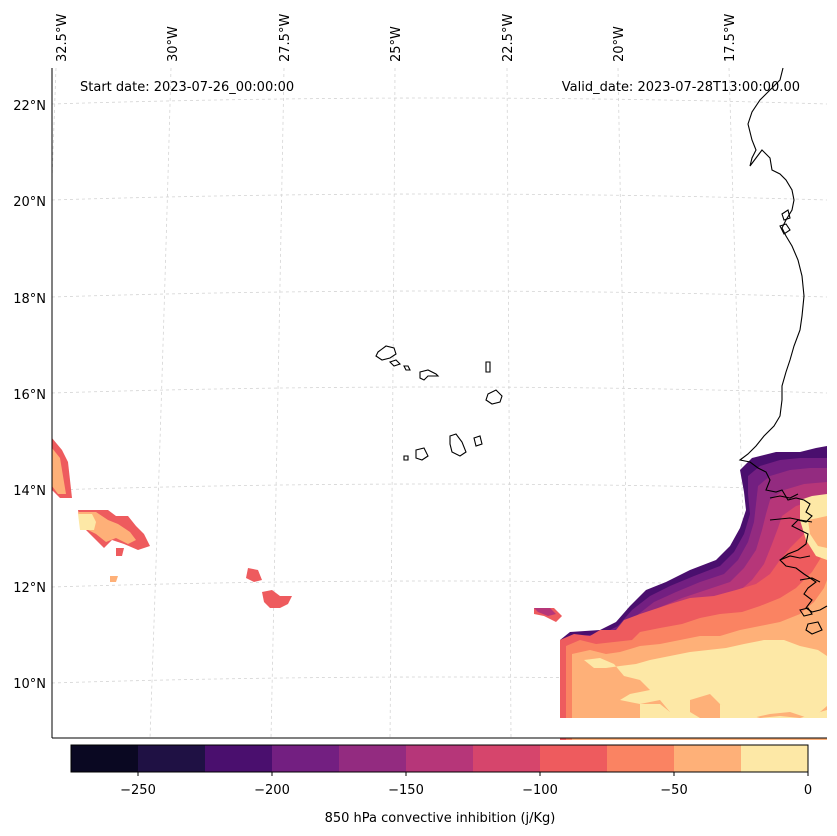 The width and height of the screenshot is (837, 836). I want to click on lat-label: 14°N, so click(29, 491).